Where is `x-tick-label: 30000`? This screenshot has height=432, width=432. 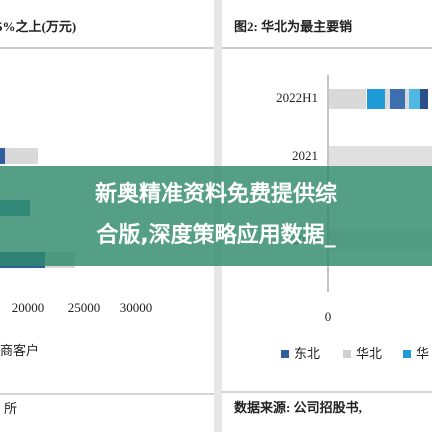 x-tick-label: 30000 is located at coordinates (136, 307).